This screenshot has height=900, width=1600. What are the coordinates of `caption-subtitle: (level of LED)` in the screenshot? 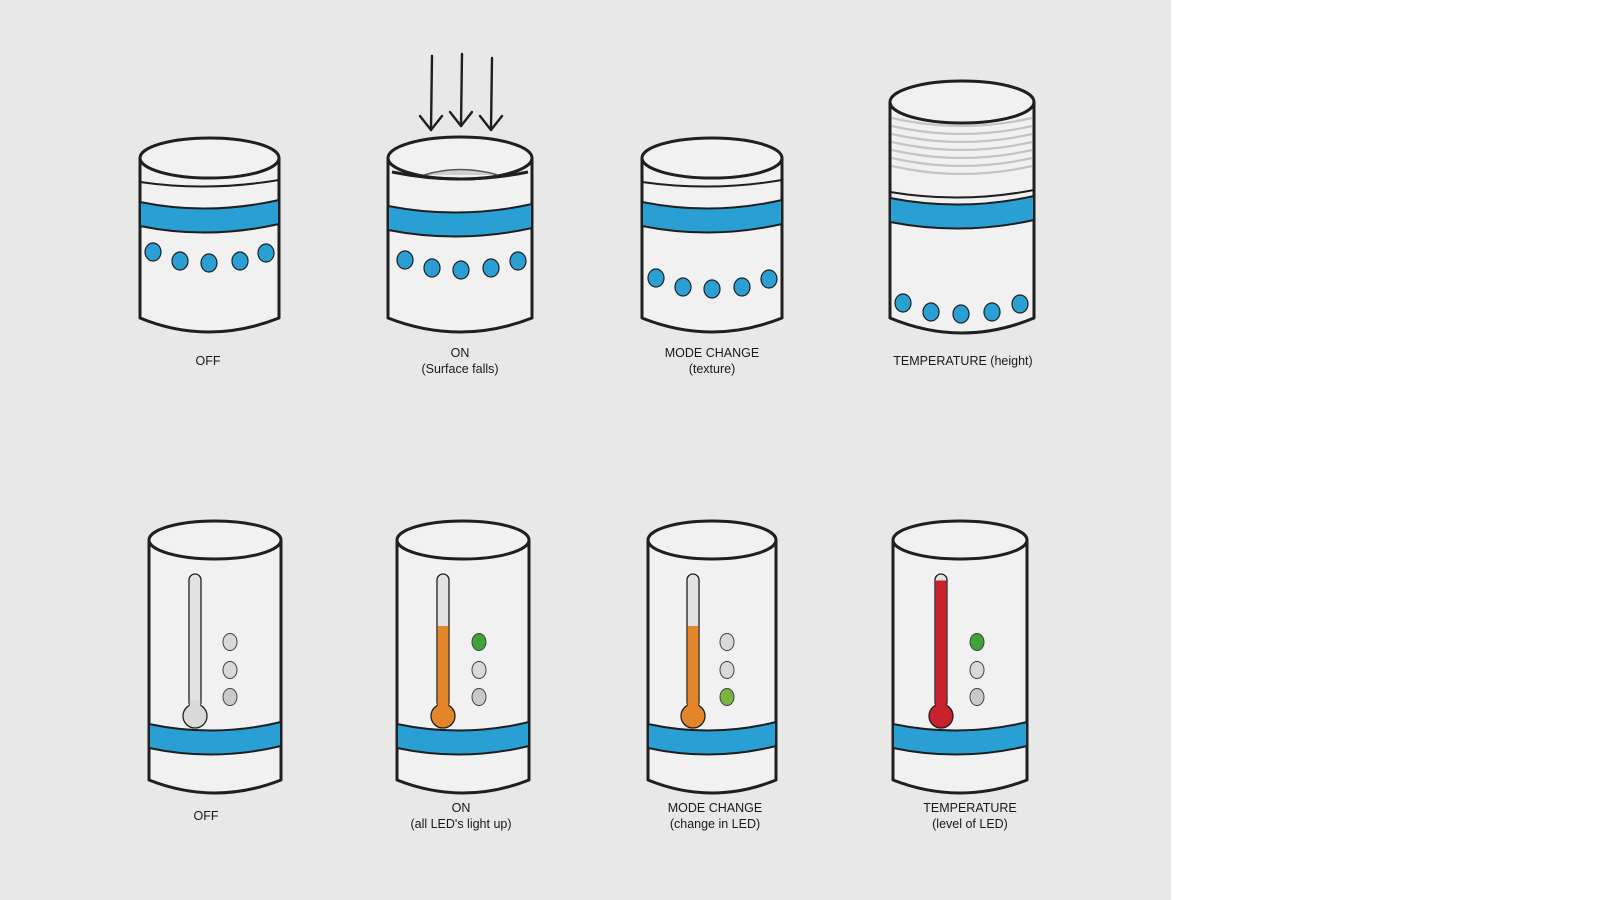 It's located at (970, 824).